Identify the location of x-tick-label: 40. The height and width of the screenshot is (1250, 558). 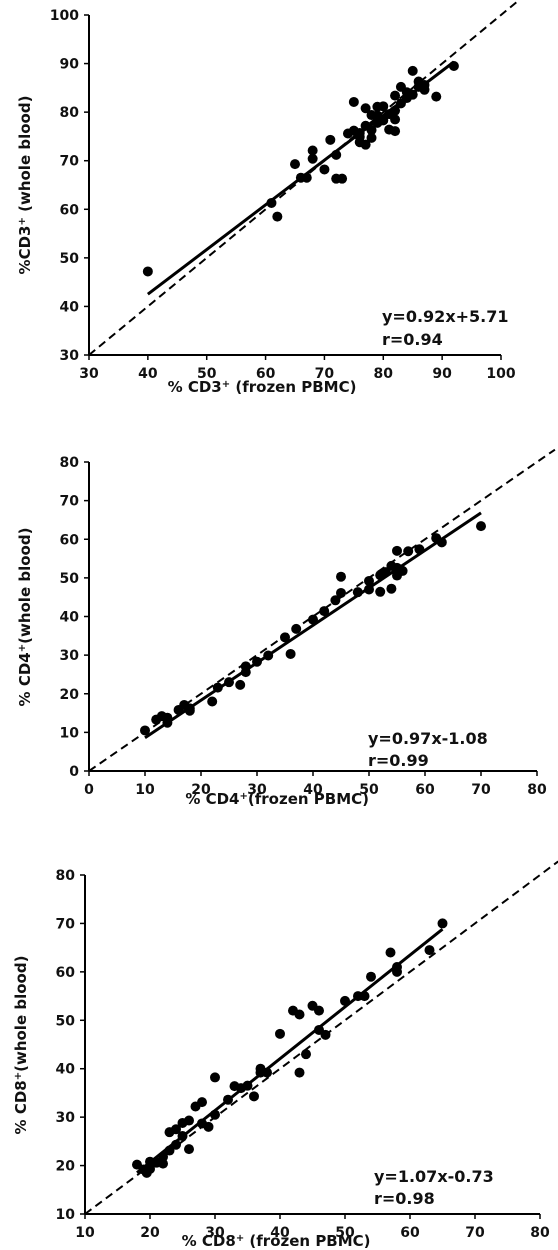
(313, 790).